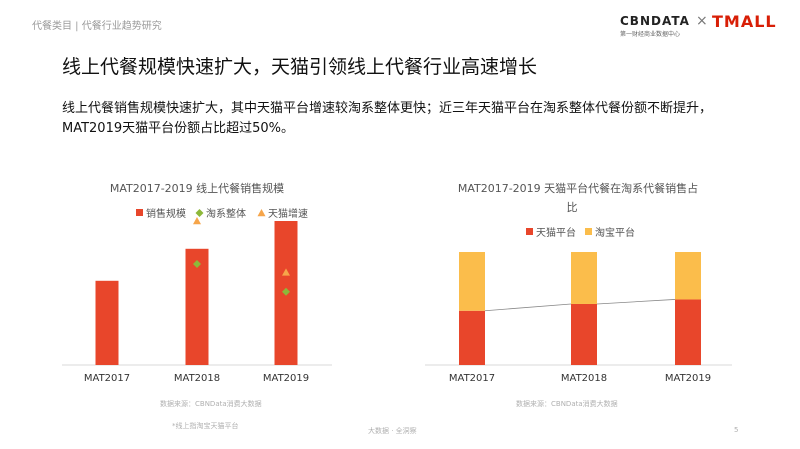 This screenshot has width=800, height=449. I want to click on legend-label: 天猫平台, so click(556, 232).